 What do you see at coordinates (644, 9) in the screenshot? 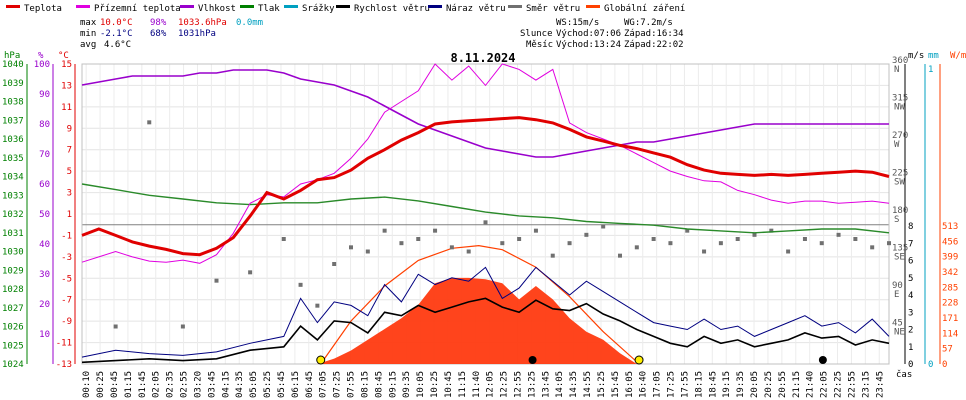
I see `legend-label-globalni-zareni: Globální záření` at bounding box center [644, 9].